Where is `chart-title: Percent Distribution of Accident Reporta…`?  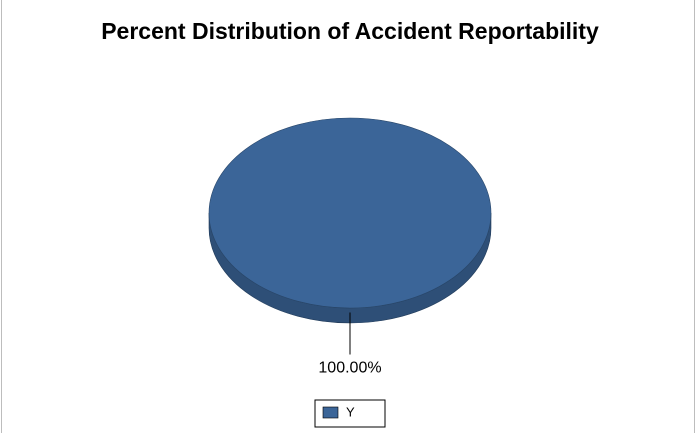
chart-title: Percent Distribution of Accident Reporta… is located at coordinates (350, 31).